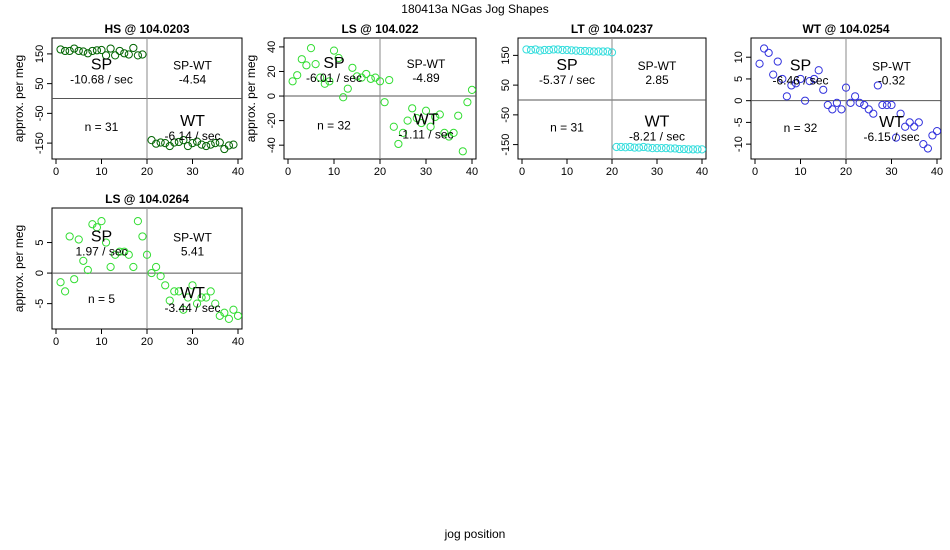 Image resolution: width=950 pixels, height=550 pixels. I want to click on y-tick-label: -10, so click(739, 144).